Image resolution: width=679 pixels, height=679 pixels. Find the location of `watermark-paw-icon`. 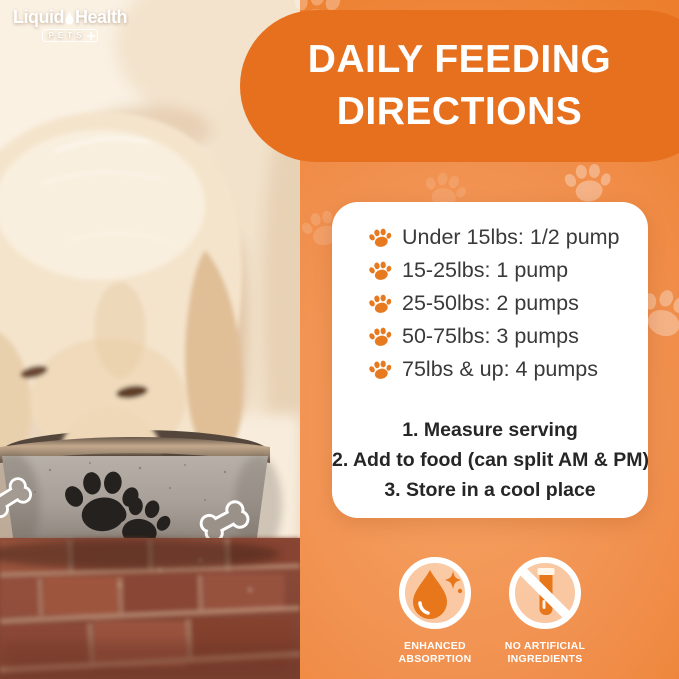

watermark-paw-icon is located at coordinates (588, 182).